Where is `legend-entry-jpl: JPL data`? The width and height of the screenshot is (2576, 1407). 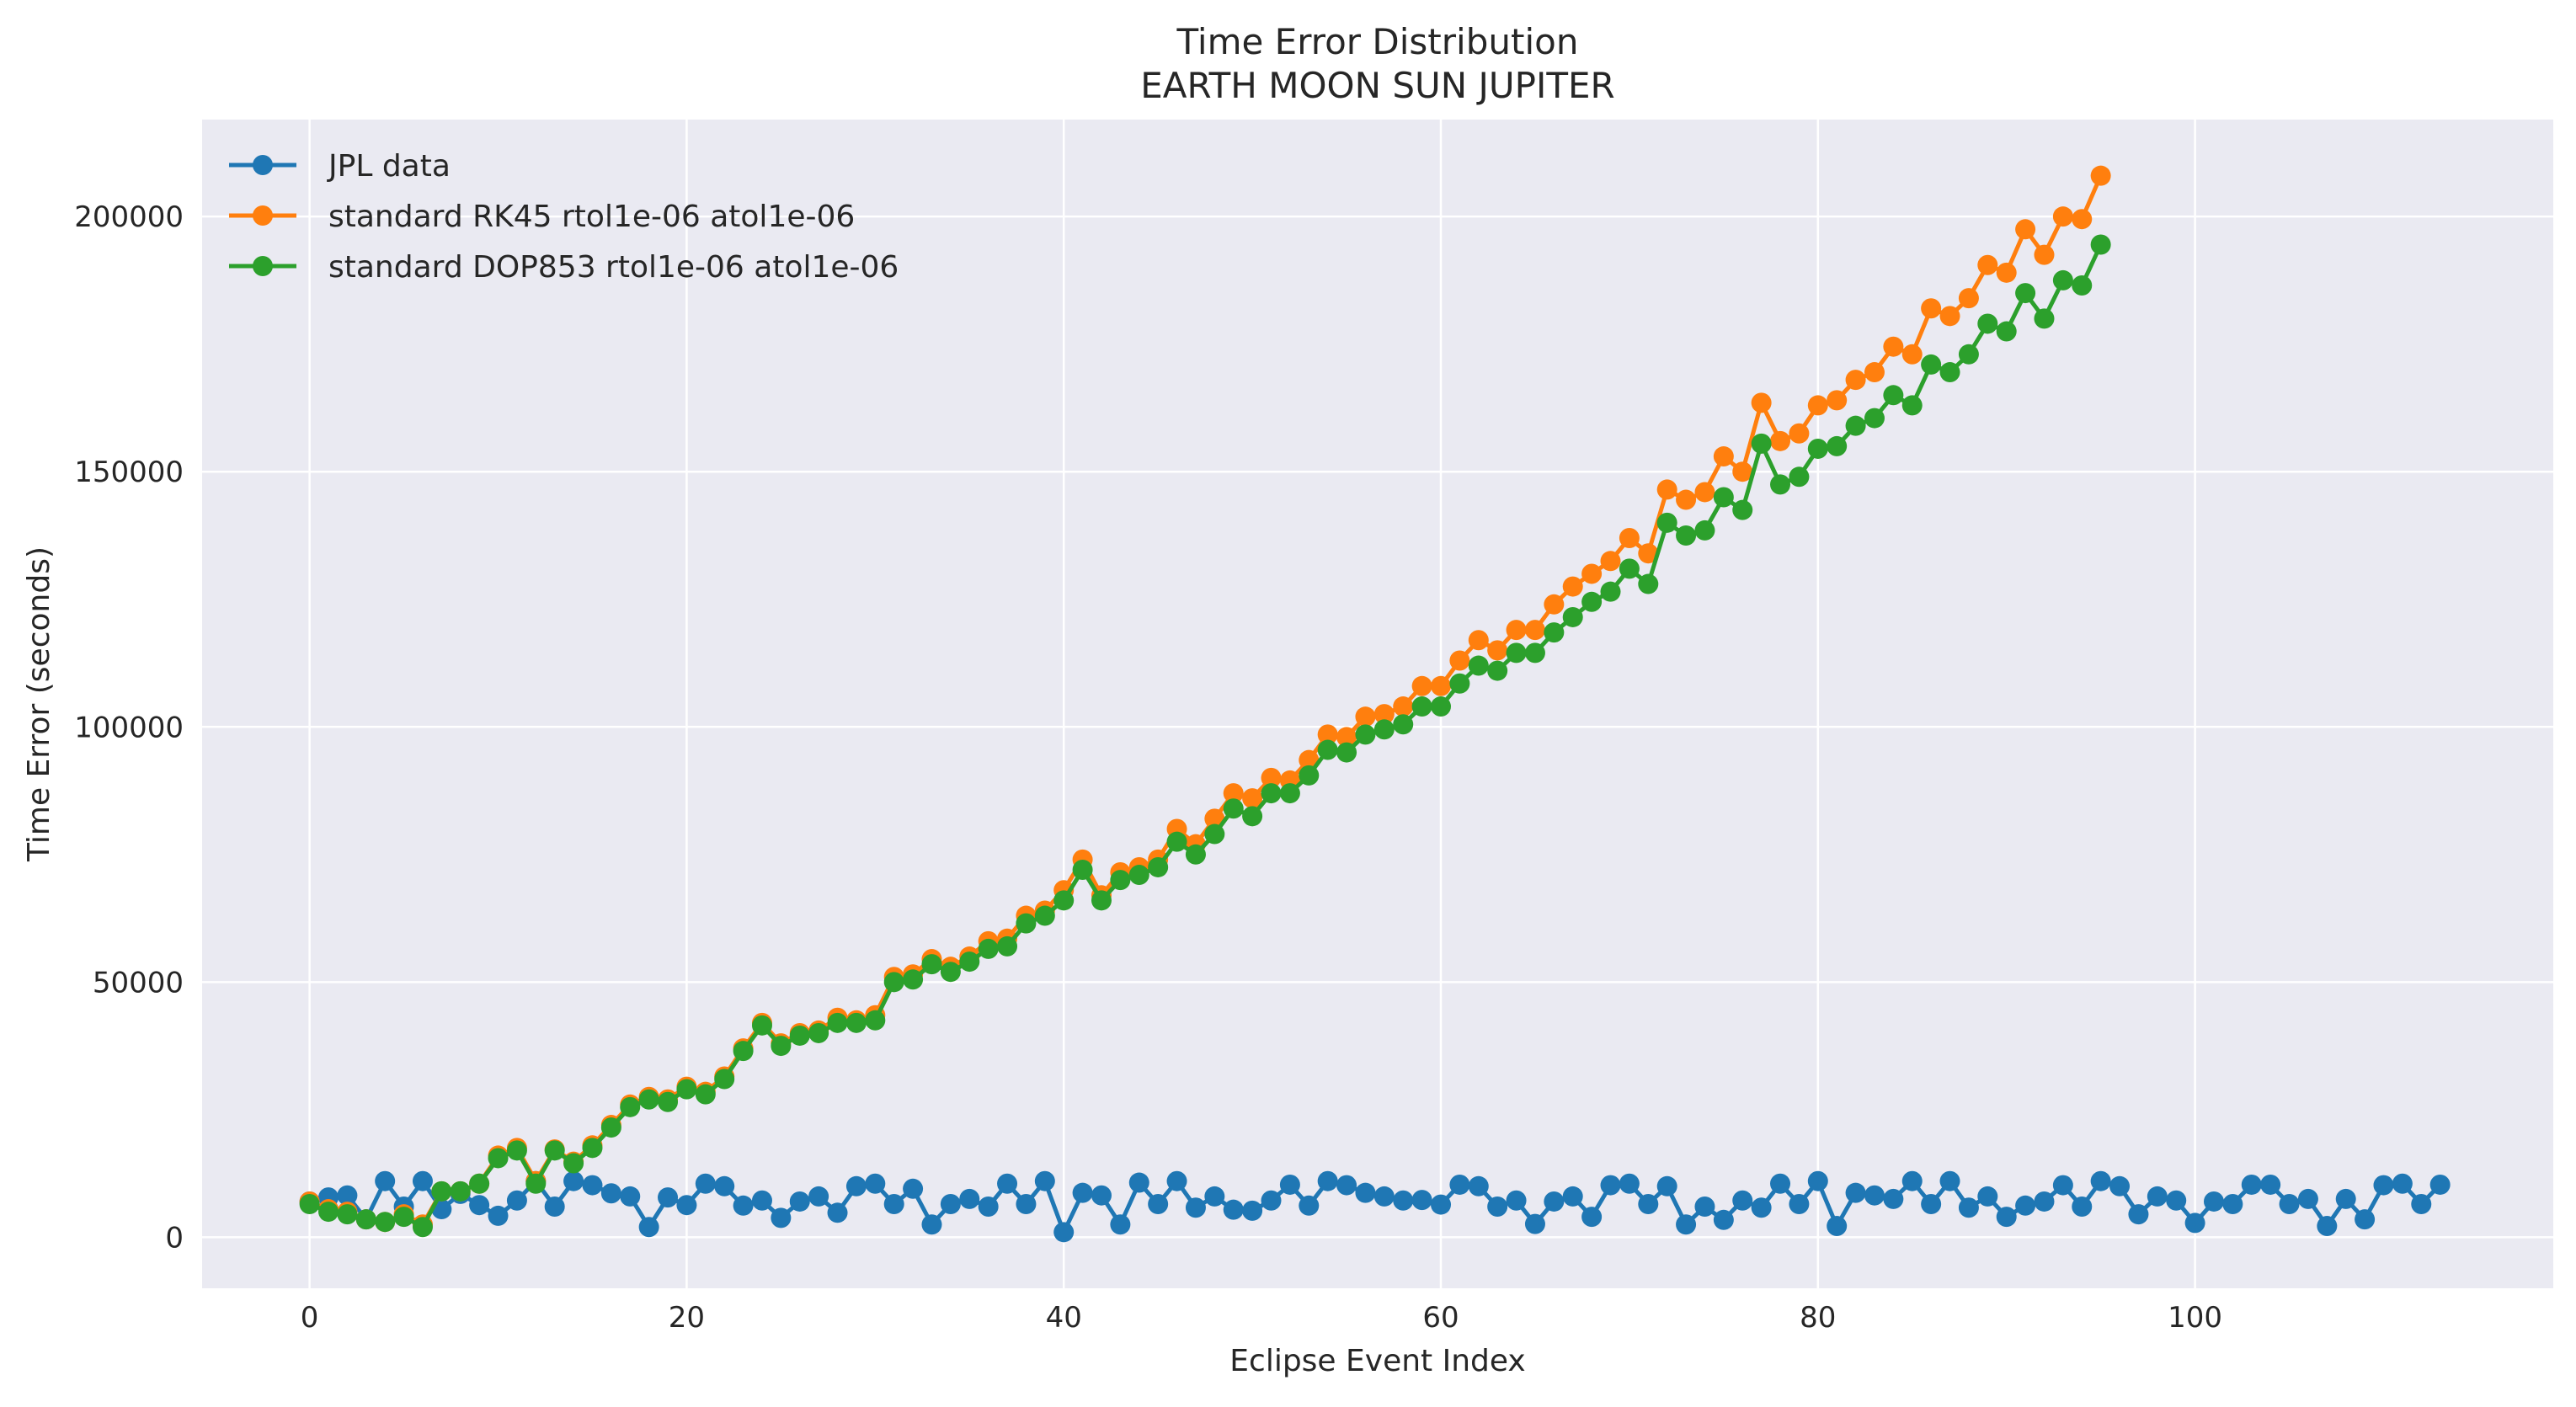
legend-entry-jpl: JPL data is located at coordinates (340, 167).